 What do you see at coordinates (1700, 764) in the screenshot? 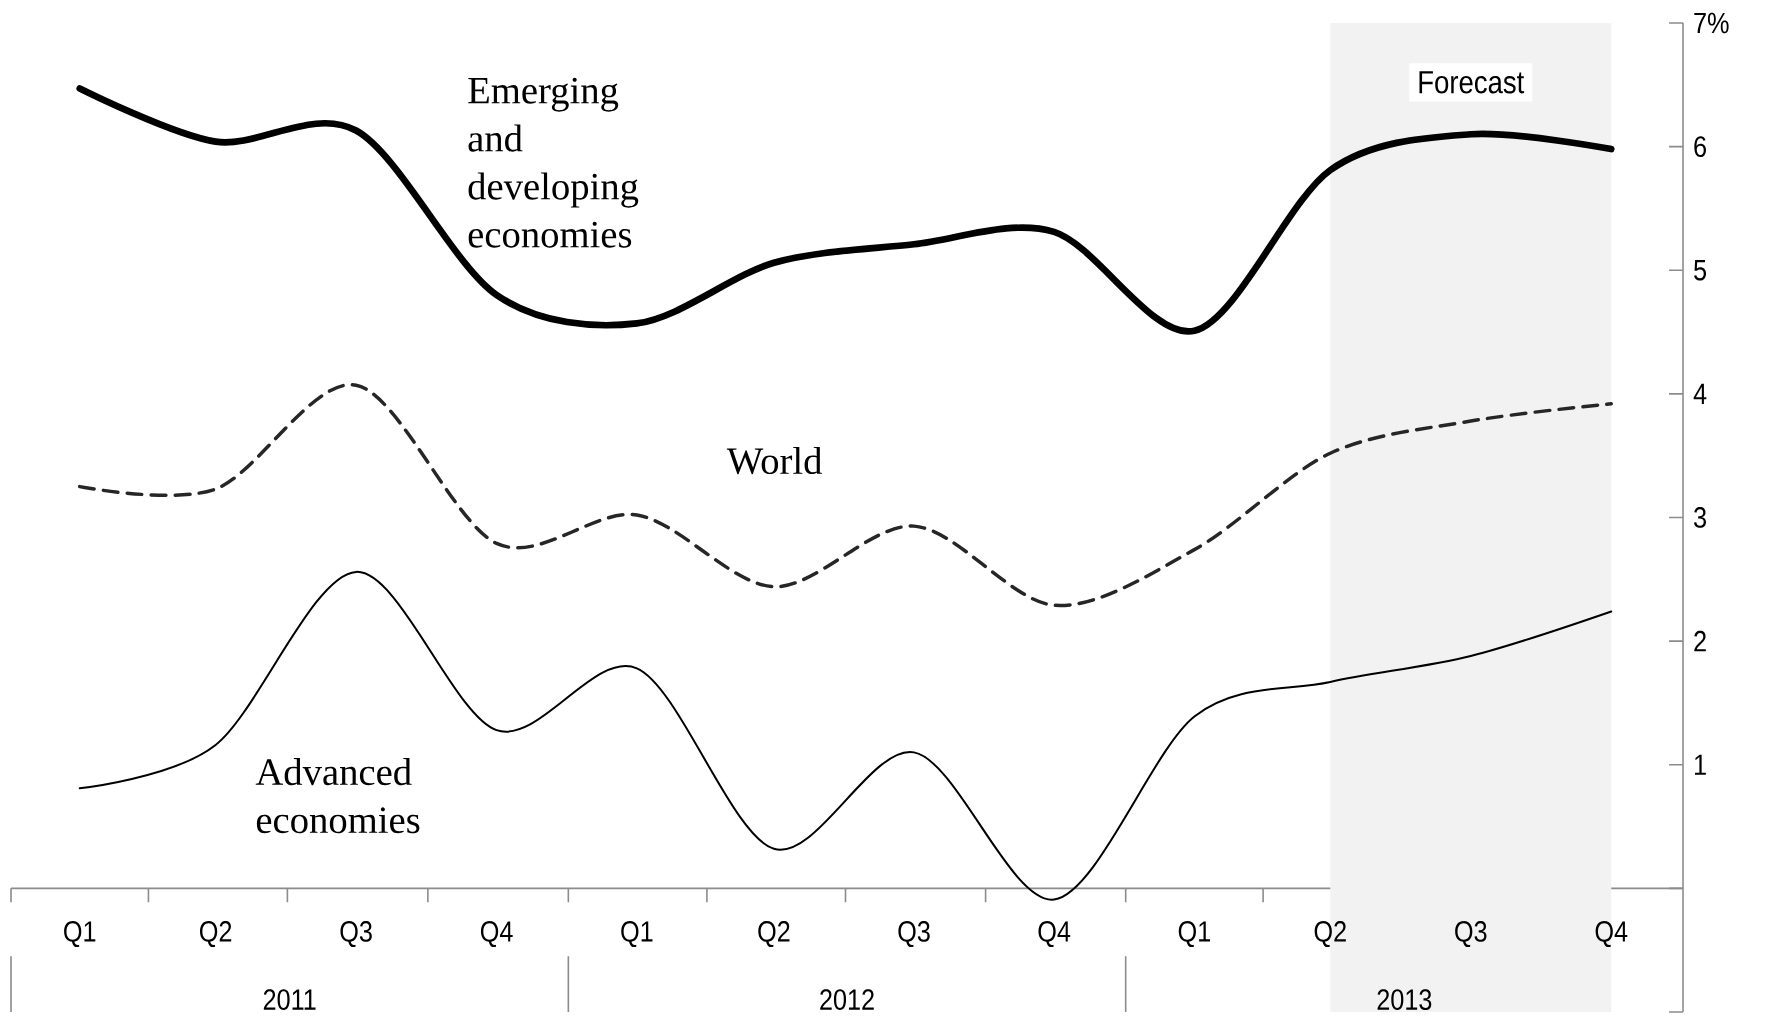
I see `y-tick-label: 1` at bounding box center [1700, 764].